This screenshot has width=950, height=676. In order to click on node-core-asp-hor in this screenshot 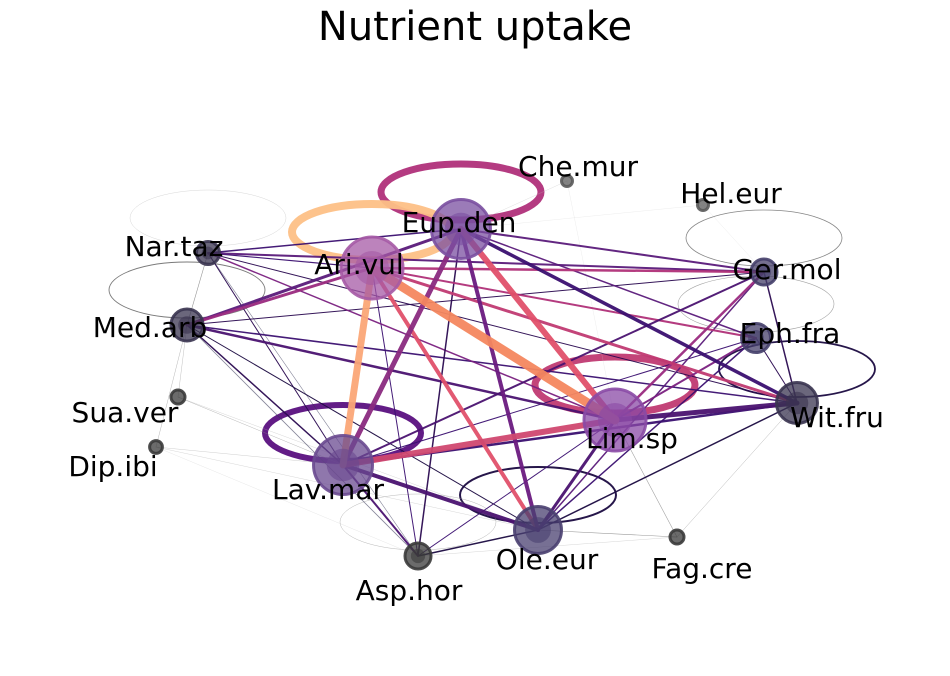, I will do `click(418, 556)`.